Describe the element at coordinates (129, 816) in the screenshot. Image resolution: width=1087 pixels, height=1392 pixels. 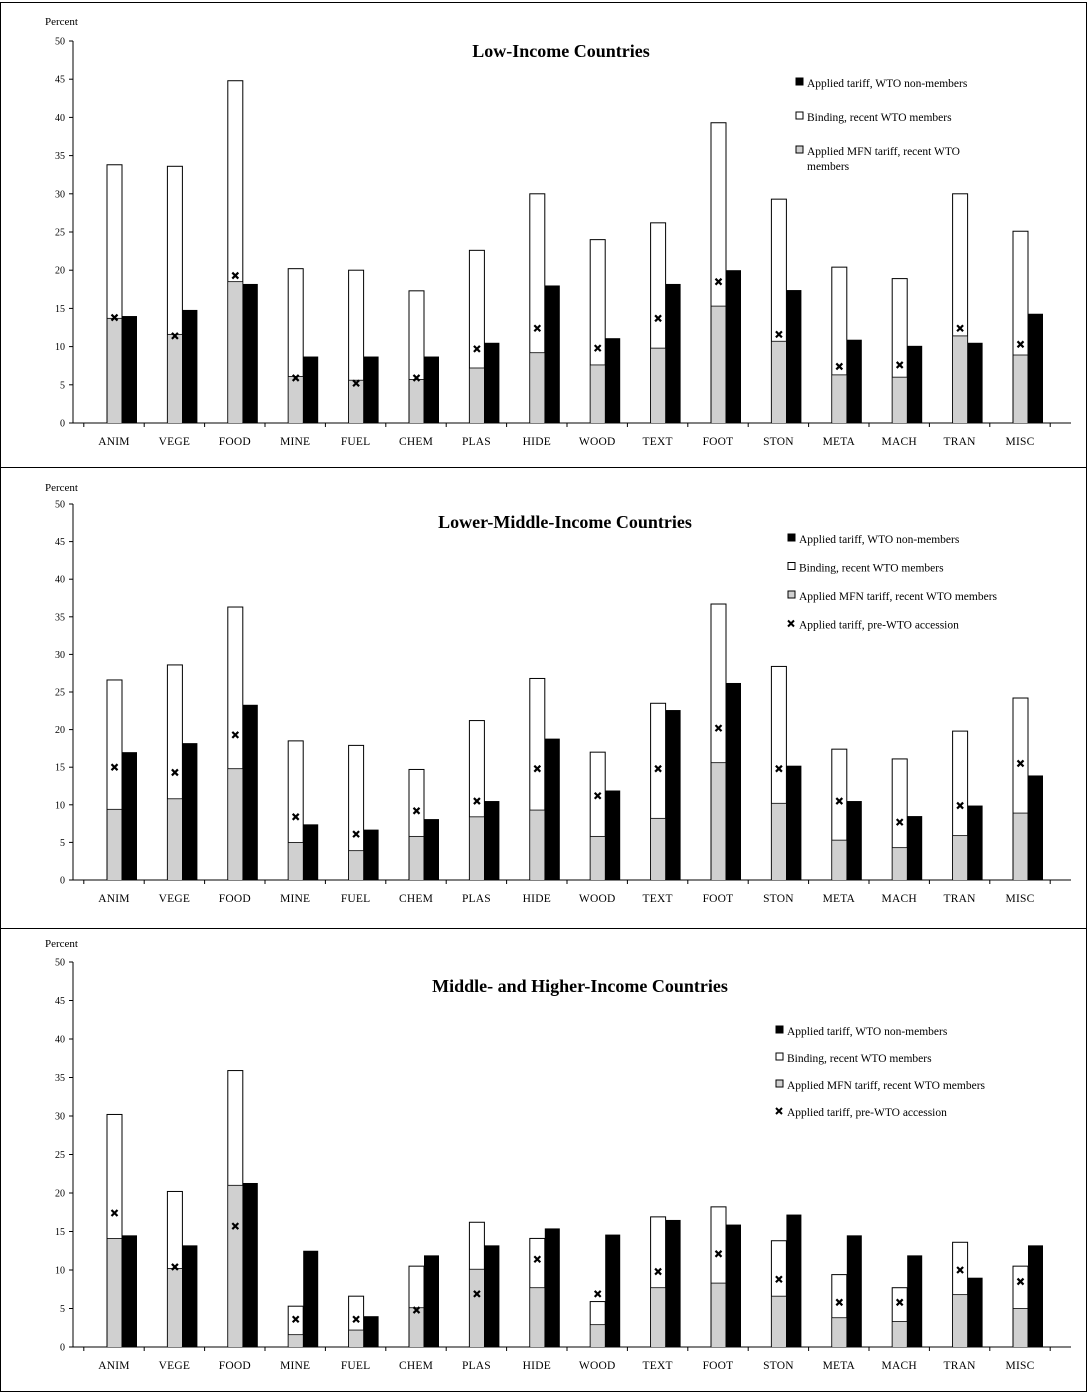
I see `bar-non-member-anim` at that location.